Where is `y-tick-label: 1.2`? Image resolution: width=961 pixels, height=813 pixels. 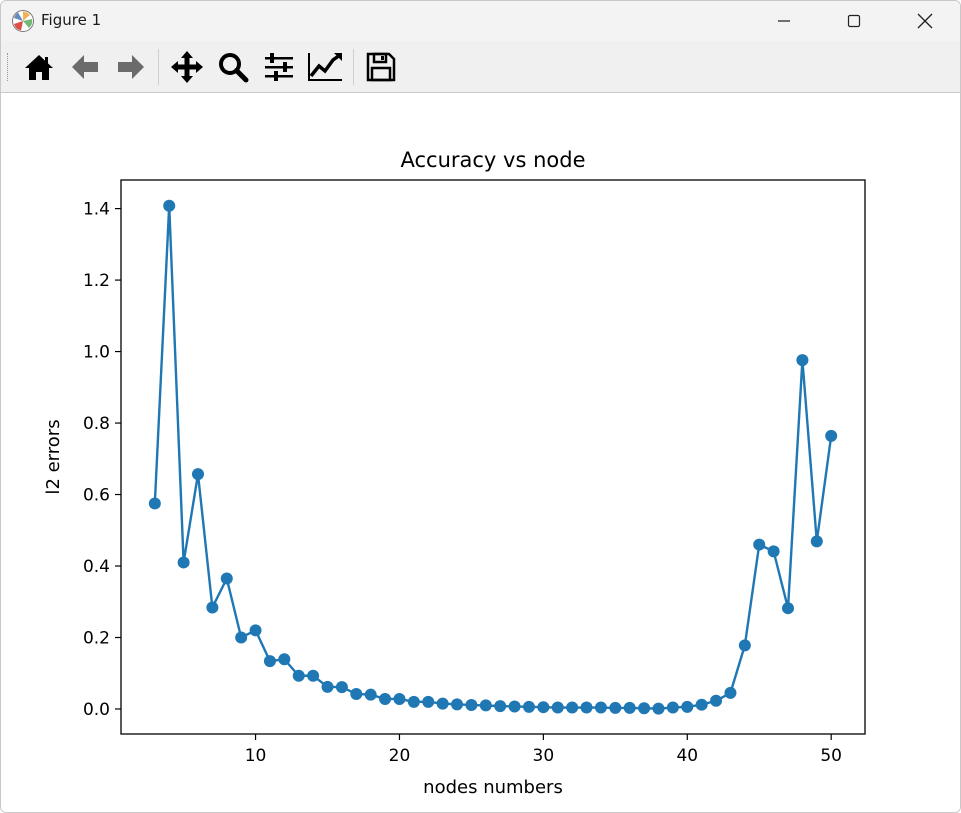
y-tick-label: 1.2 is located at coordinates (96, 281).